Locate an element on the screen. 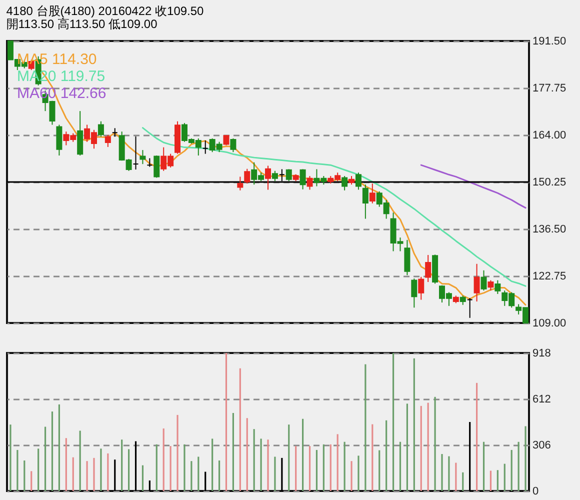  y-tick-label: 612 is located at coordinates (541, 400).